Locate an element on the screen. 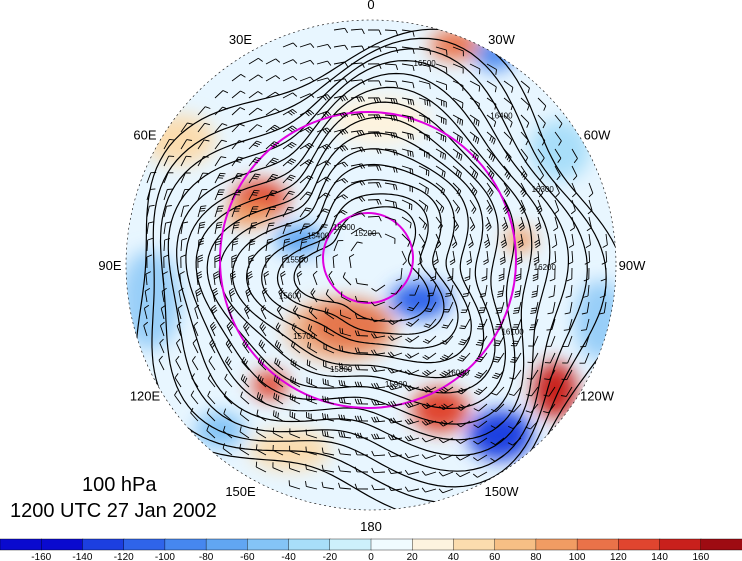 The image size is (742, 561). colorbar-tick-5: -60 is located at coordinates (247, 556).